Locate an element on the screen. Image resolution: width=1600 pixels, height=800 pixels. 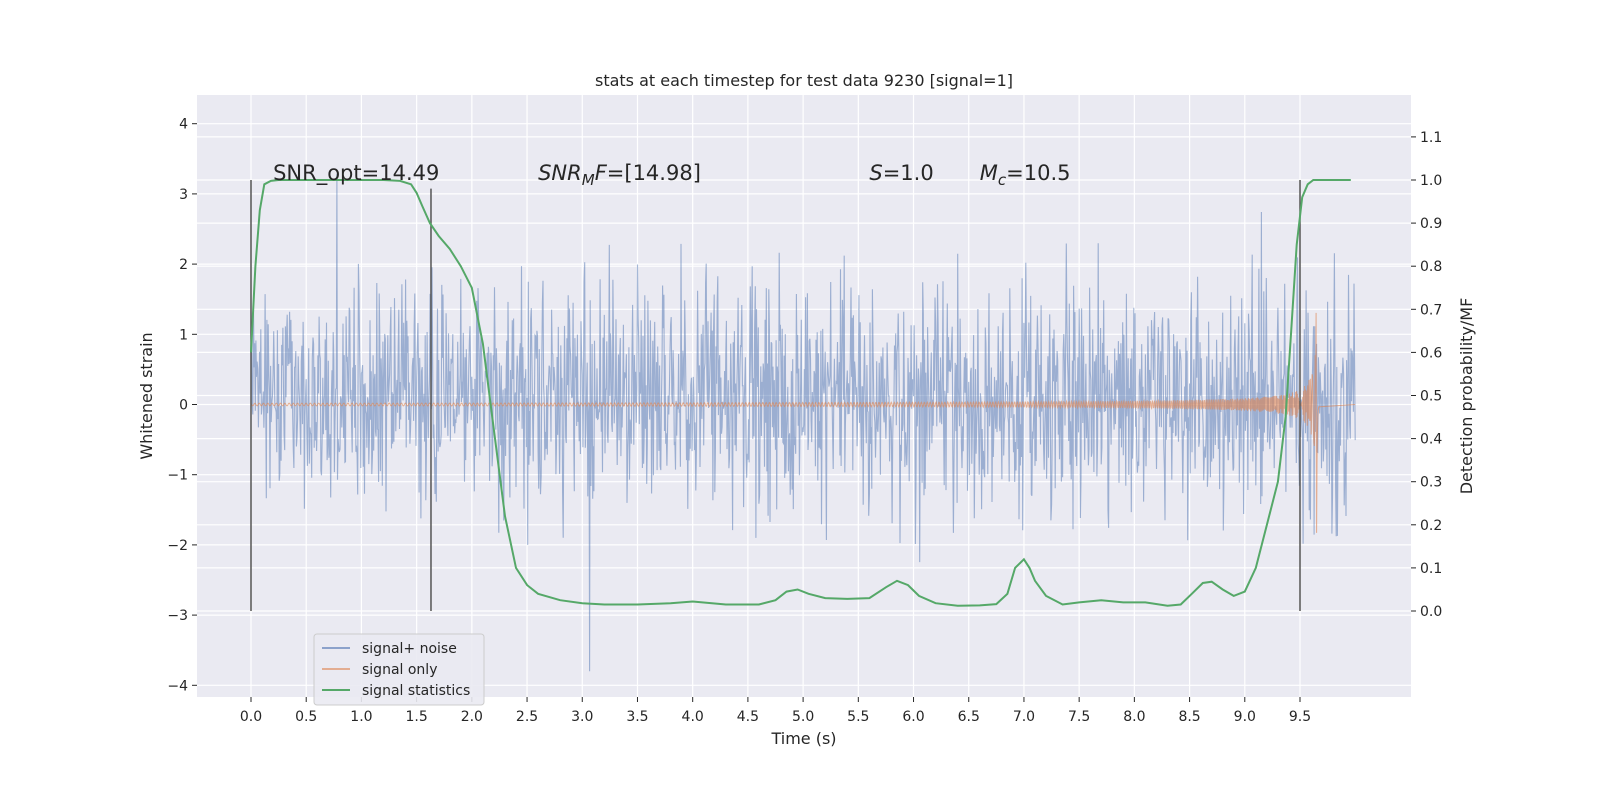
x-axis-label: Time (s) is located at coordinates (803, 738).